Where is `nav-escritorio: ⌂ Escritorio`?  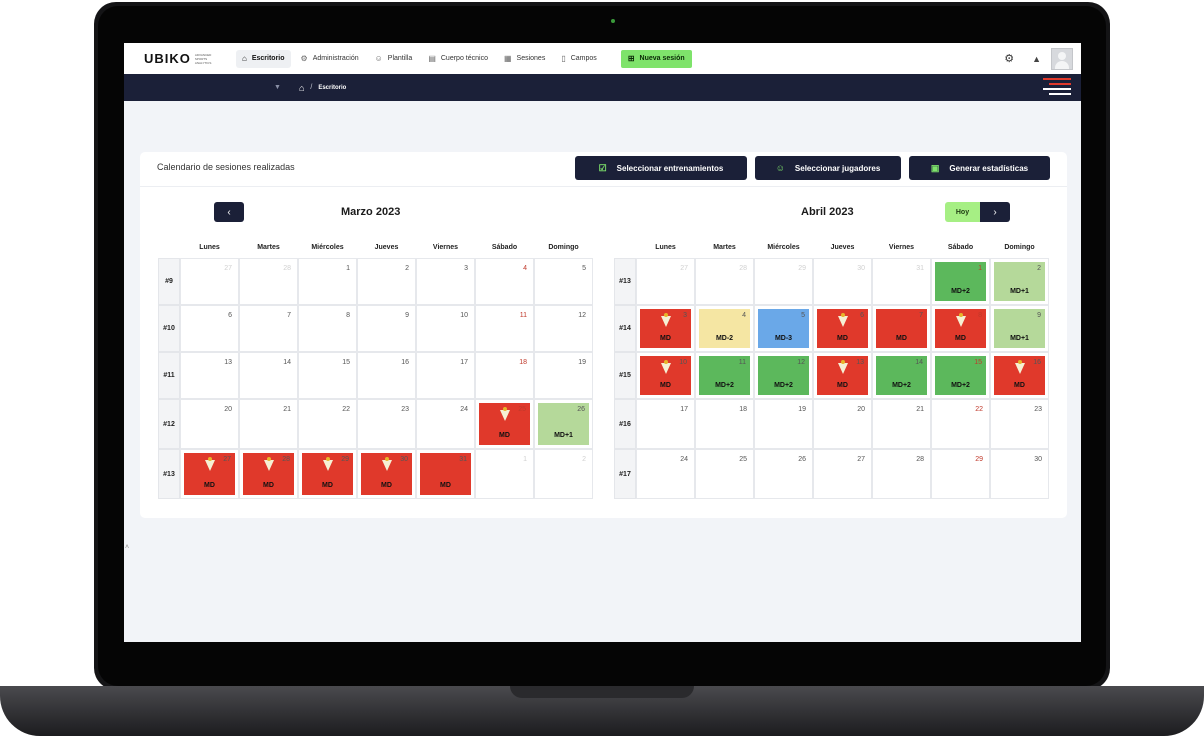 nav-escritorio: ⌂ Escritorio is located at coordinates (263, 58).